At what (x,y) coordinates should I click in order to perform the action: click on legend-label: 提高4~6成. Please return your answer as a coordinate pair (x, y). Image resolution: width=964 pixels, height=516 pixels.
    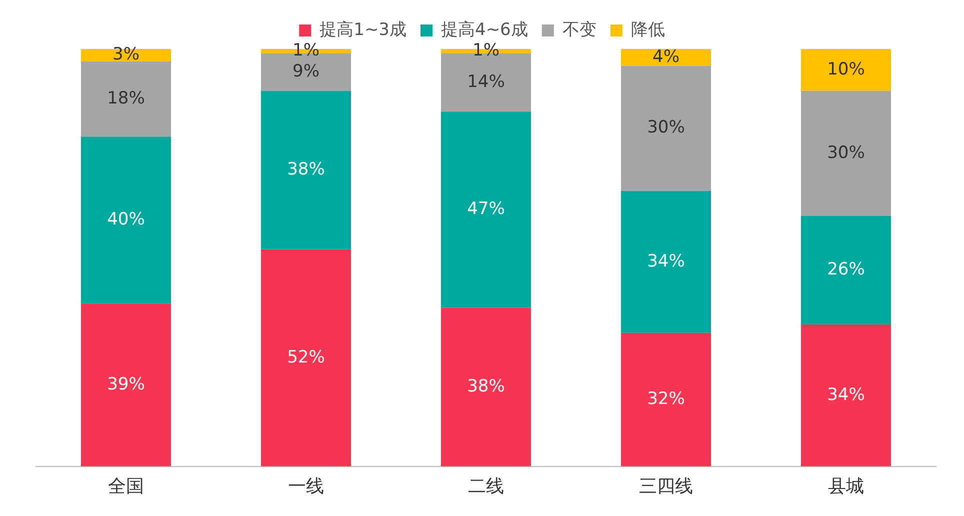
    Looking at the image, I should click on (484, 30).